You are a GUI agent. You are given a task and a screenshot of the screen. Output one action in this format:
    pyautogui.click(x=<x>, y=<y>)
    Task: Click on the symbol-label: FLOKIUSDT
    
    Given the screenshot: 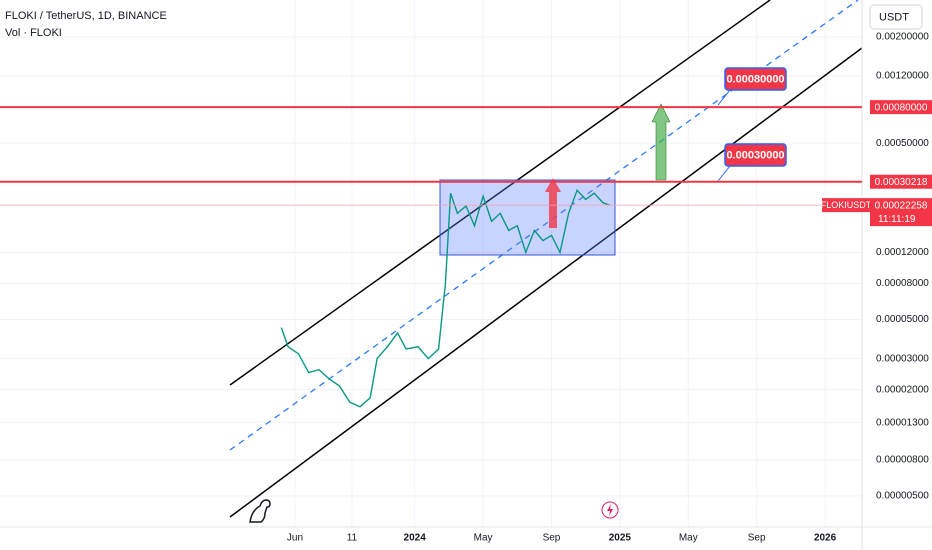 What is the action you would take?
    pyautogui.click(x=846, y=205)
    